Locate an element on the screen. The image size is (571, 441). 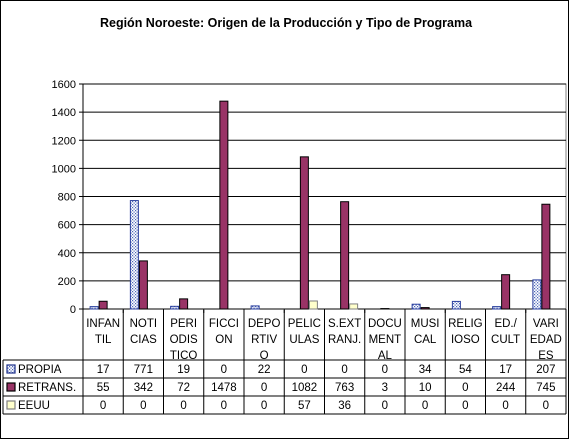
y-tick-label: 800 is located at coordinates (67, 198).